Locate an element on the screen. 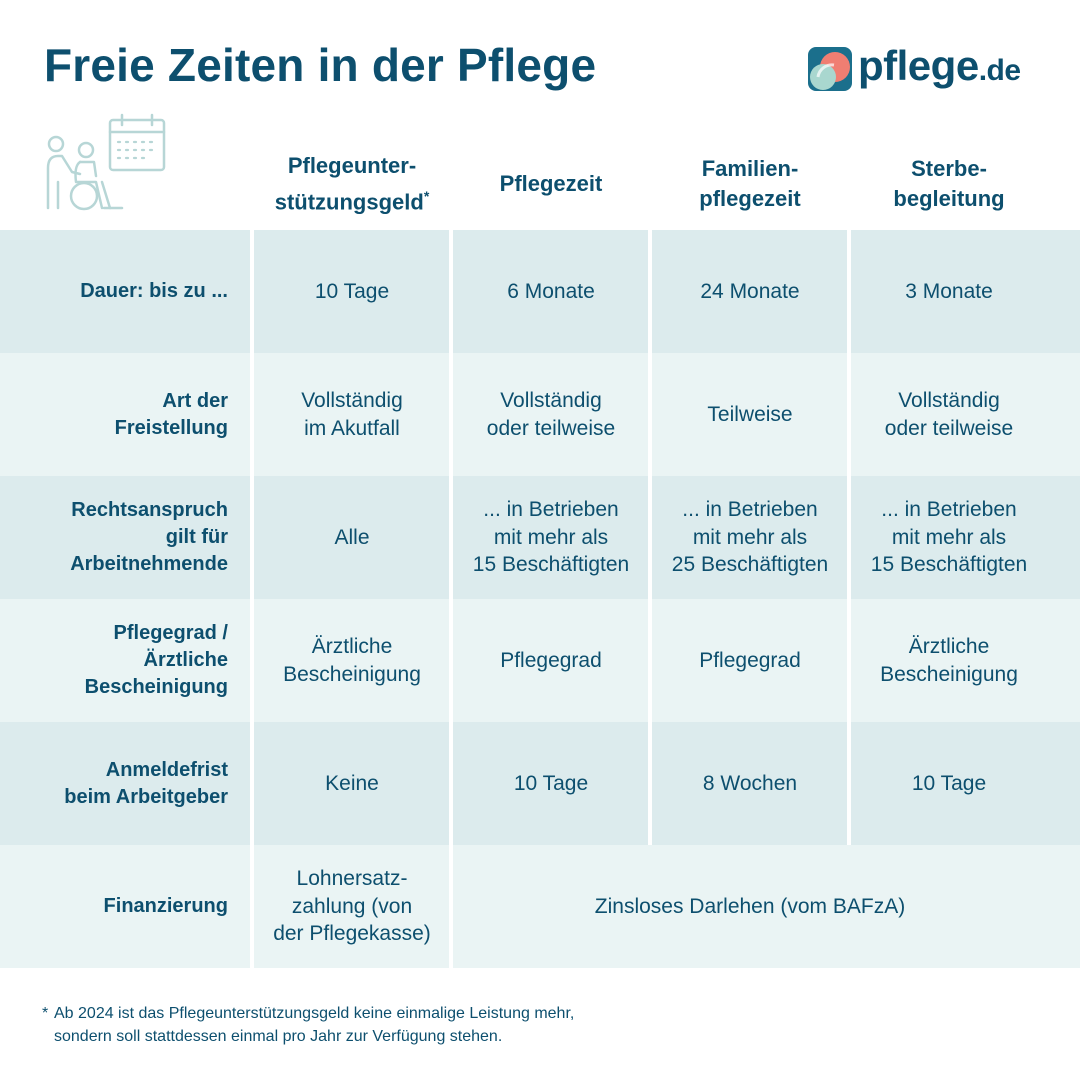  table-cell: Vollständig im Akutfall is located at coordinates (352, 414).